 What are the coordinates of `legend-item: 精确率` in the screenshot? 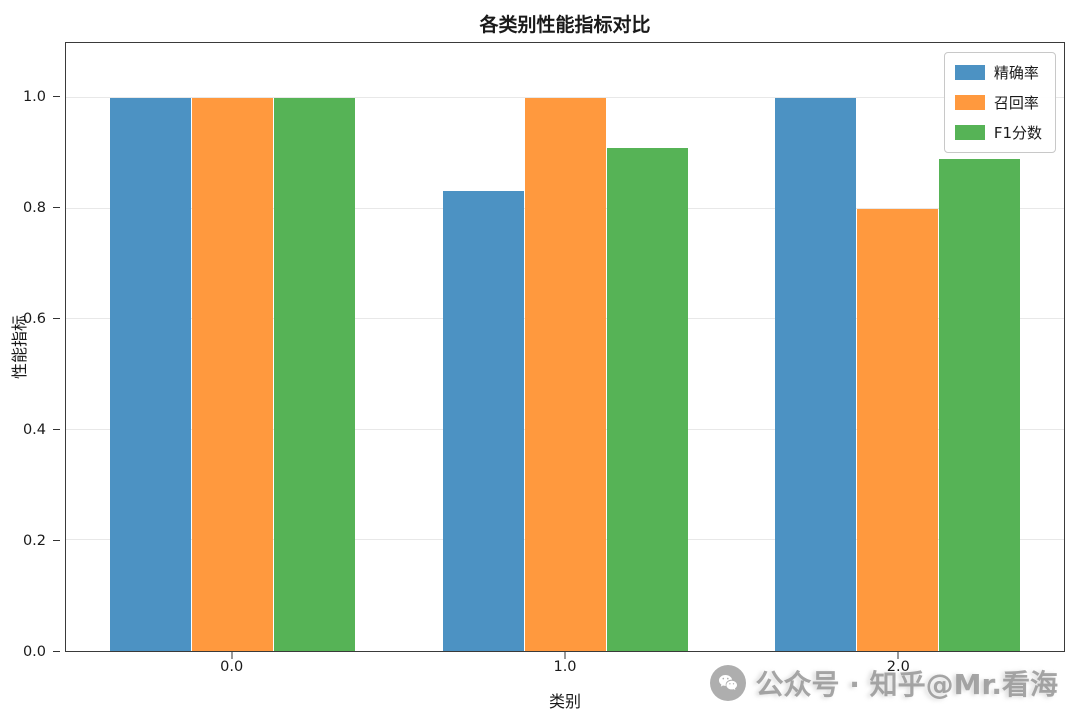 It's located at (998, 72).